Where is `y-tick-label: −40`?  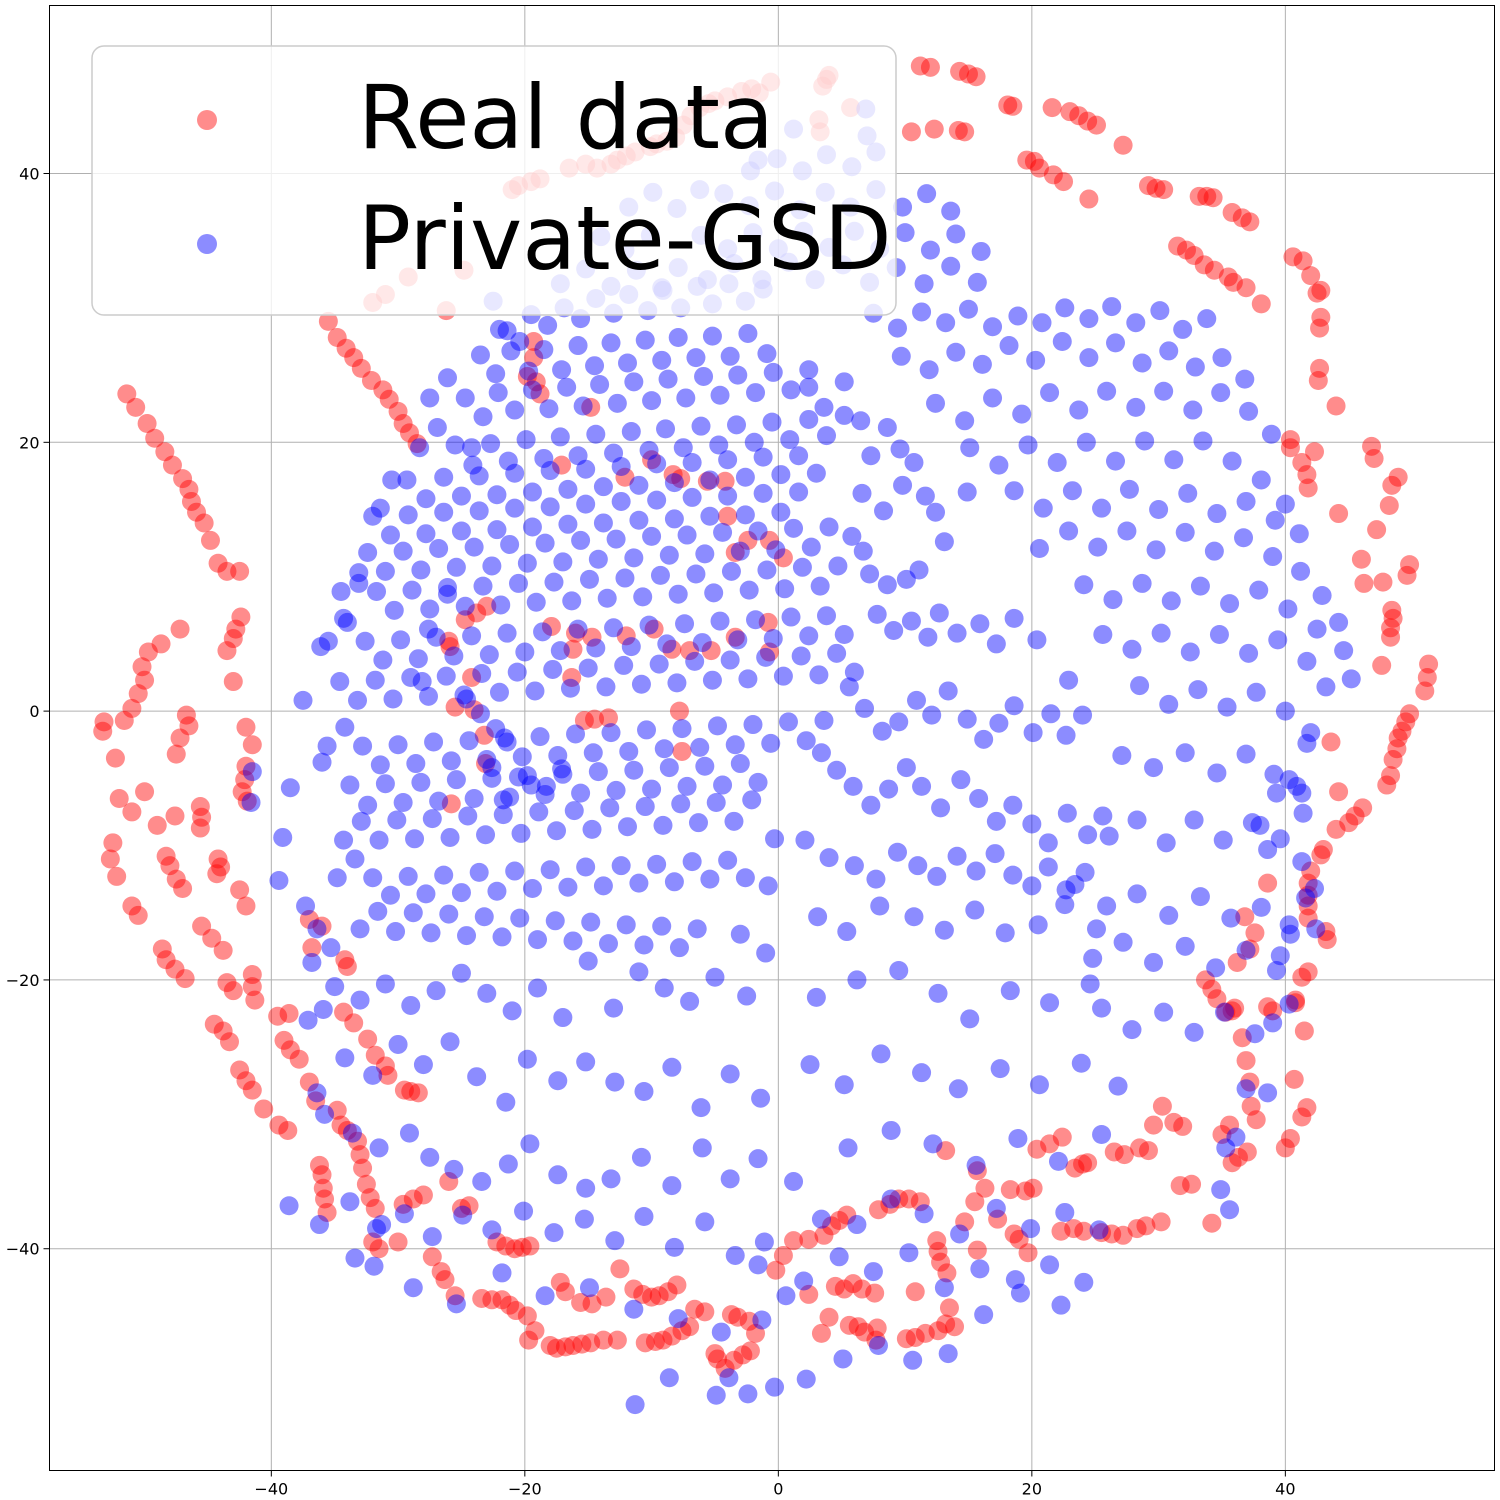 y-tick-label: −40 is located at coordinates (23, 1249).